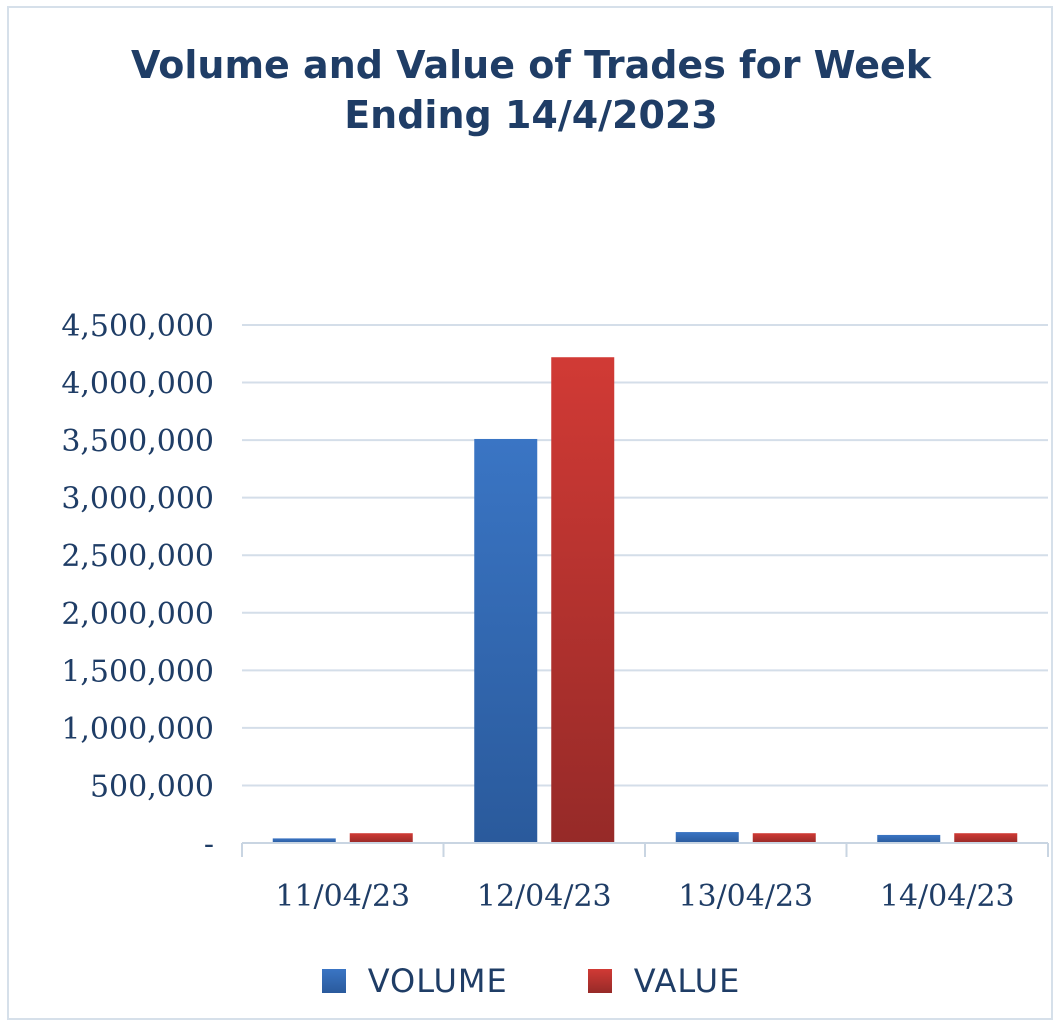 Image resolution: width=1062 pixels, height=1027 pixels. Describe the element at coordinates (333, 981) in the screenshot. I see `legend-swatch-volume` at that location.